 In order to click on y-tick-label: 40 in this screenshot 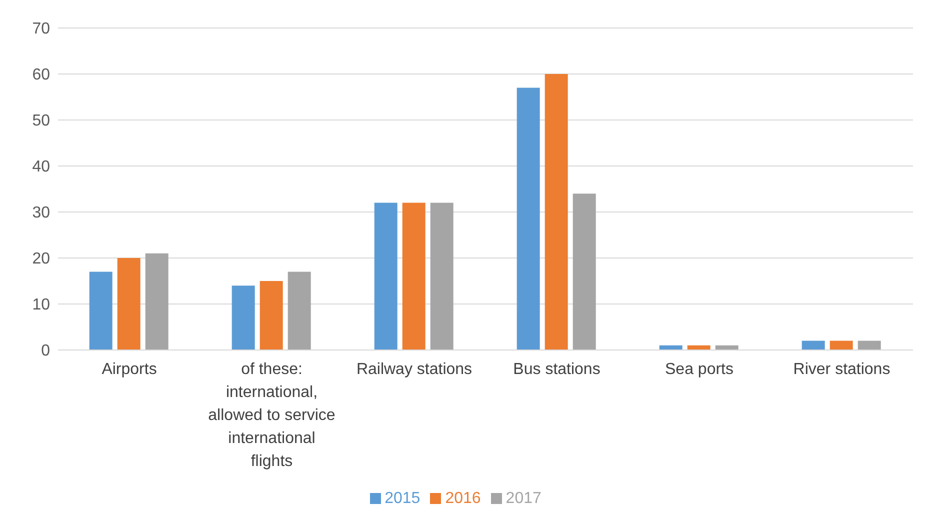, I will do `click(41, 167)`.